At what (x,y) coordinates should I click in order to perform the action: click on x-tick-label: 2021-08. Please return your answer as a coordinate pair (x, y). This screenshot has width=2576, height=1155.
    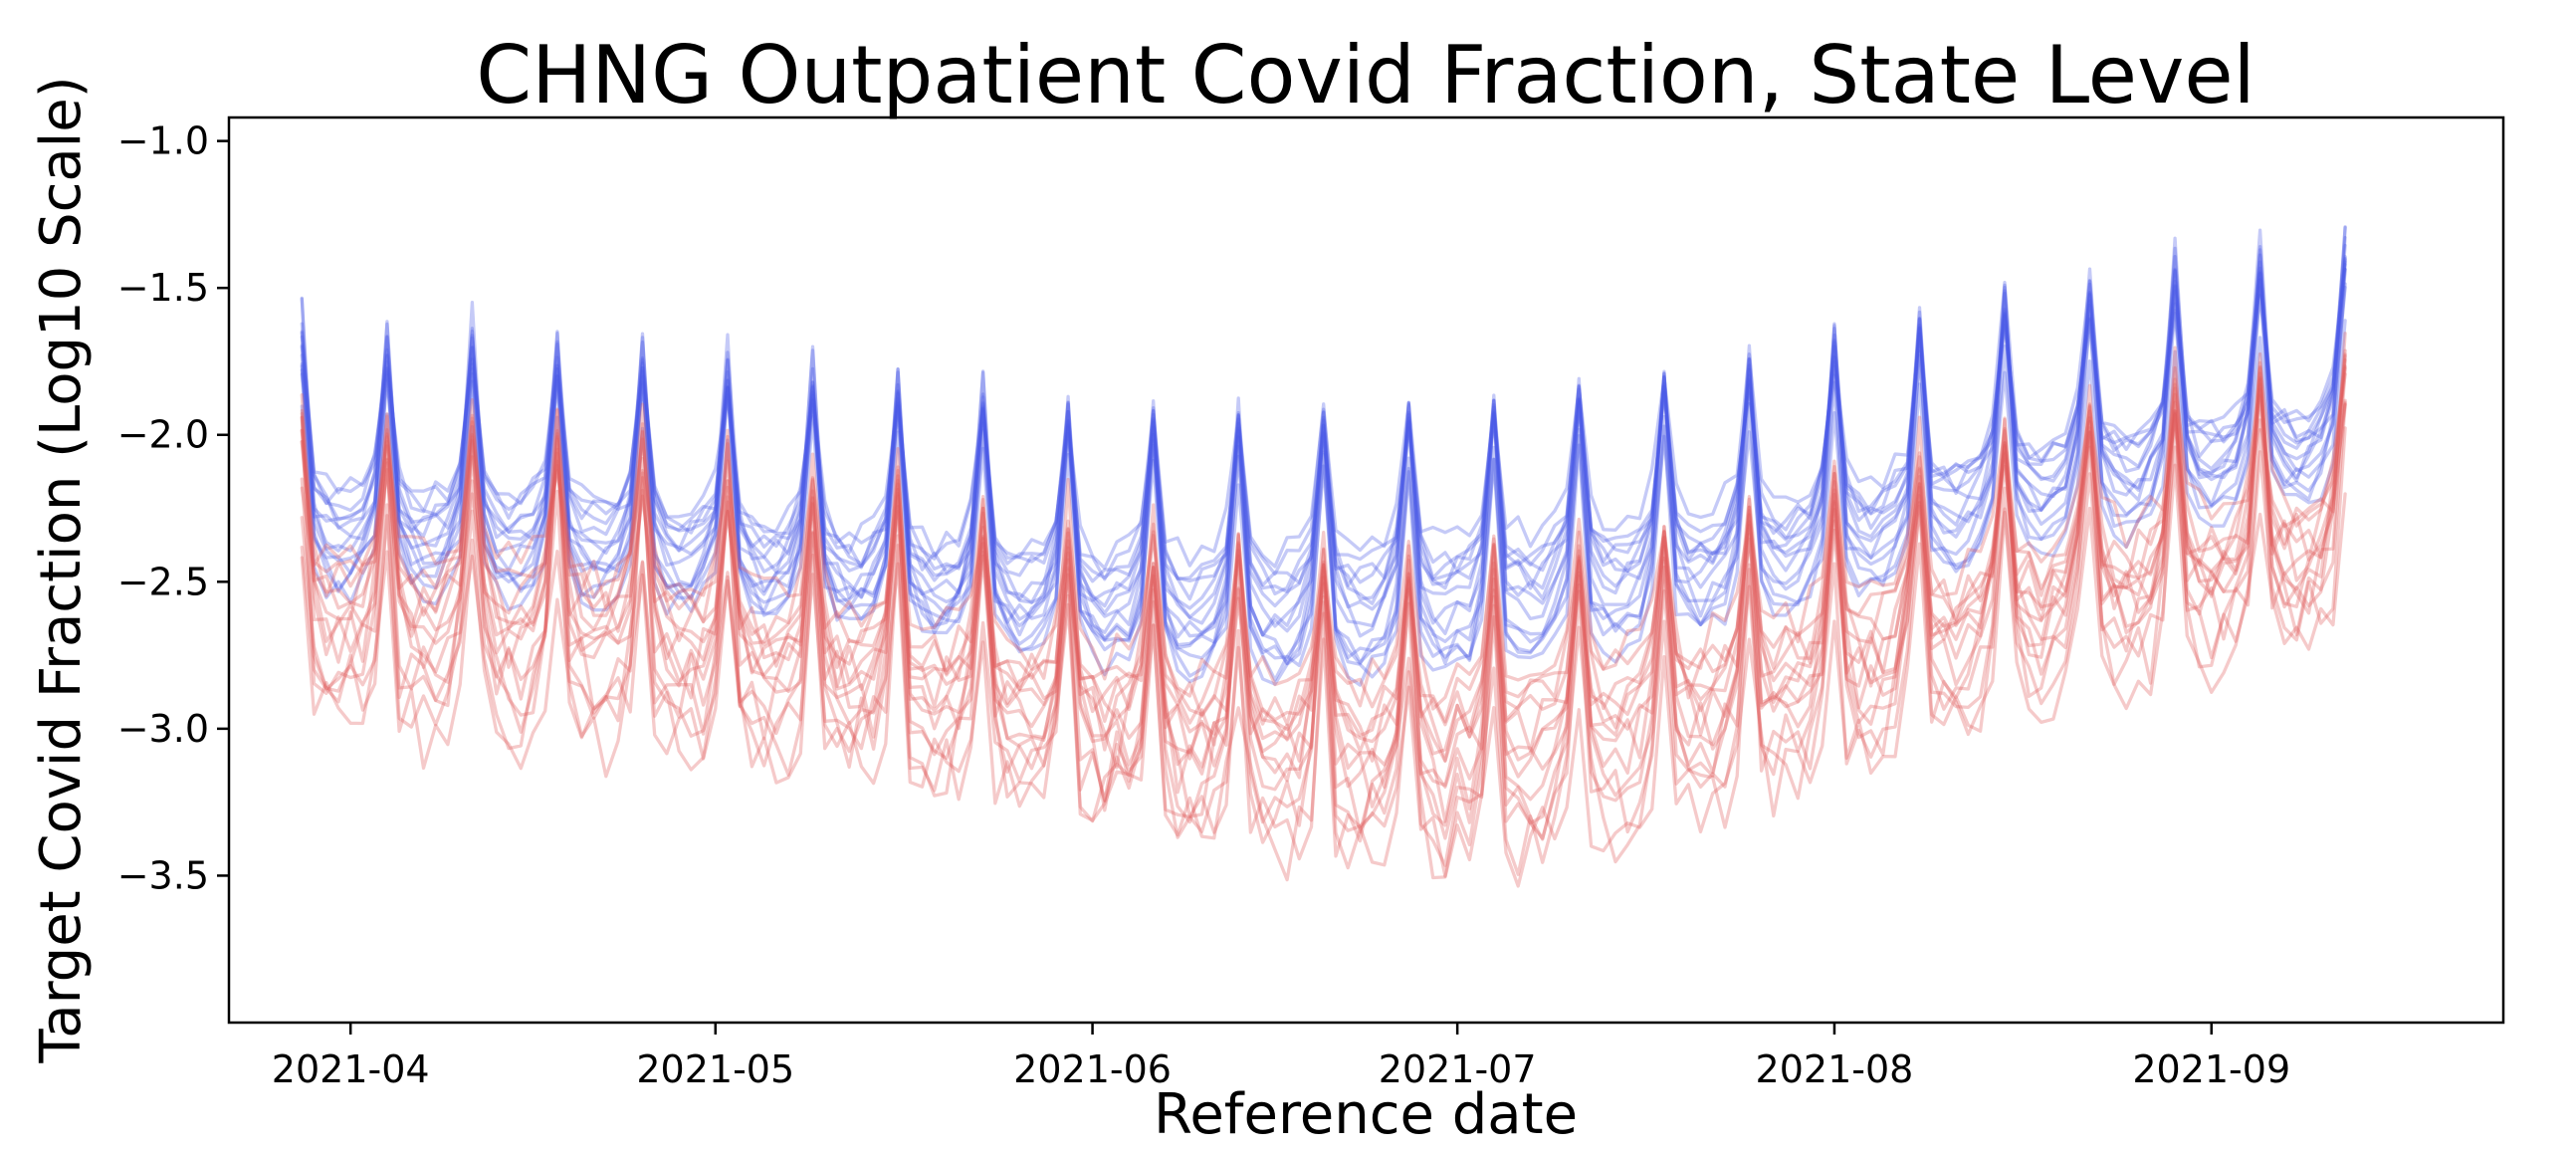
    Looking at the image, I should click on (1835, 1069).